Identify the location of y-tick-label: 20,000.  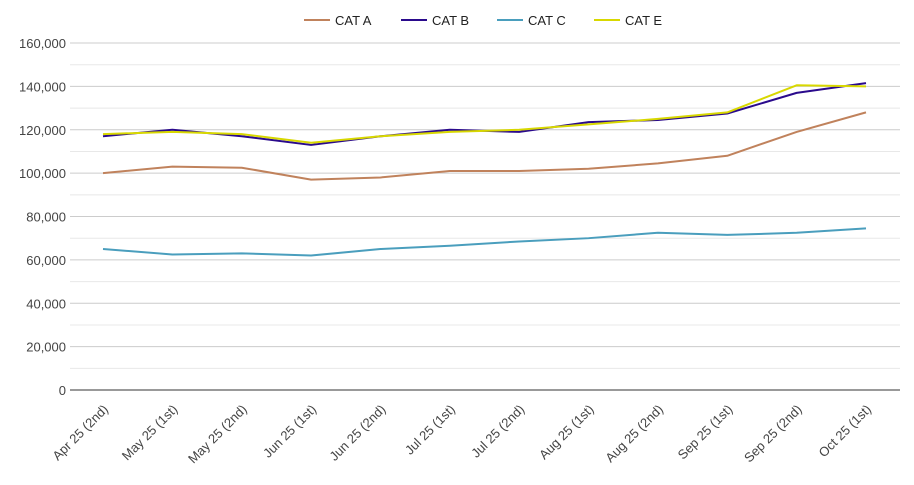
(46, 347).